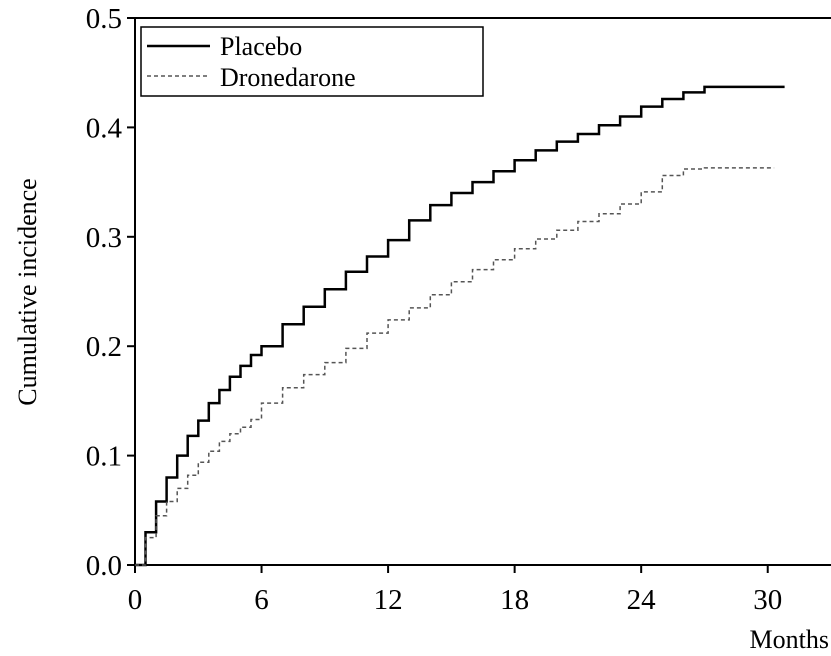 This screenshot has height=656, width=831. I want to click on y-axis-label: Cumulative incidence, so click(27, 291).